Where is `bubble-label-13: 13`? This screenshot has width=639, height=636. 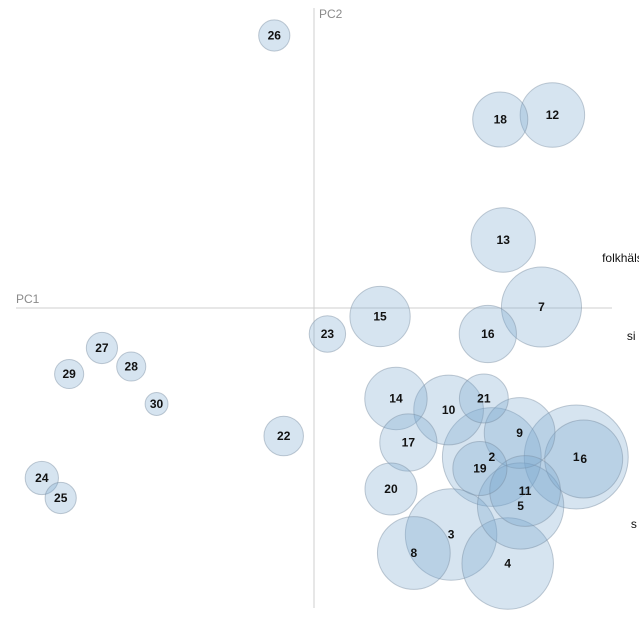 bubble-label-13: 13 is located at coordinates (504, 240).